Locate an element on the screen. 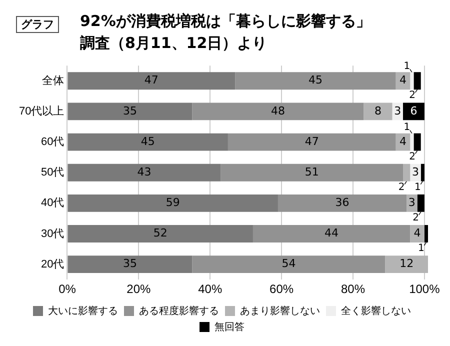 Image resolution: width=450 pixels, height=346 pixels. data-label: 51 is located at coordinates (311, 171).